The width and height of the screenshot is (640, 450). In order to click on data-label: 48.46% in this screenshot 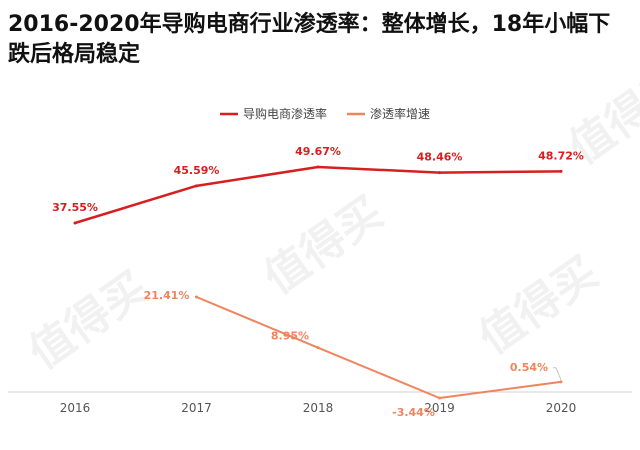, I will do `click(440, 157)`.